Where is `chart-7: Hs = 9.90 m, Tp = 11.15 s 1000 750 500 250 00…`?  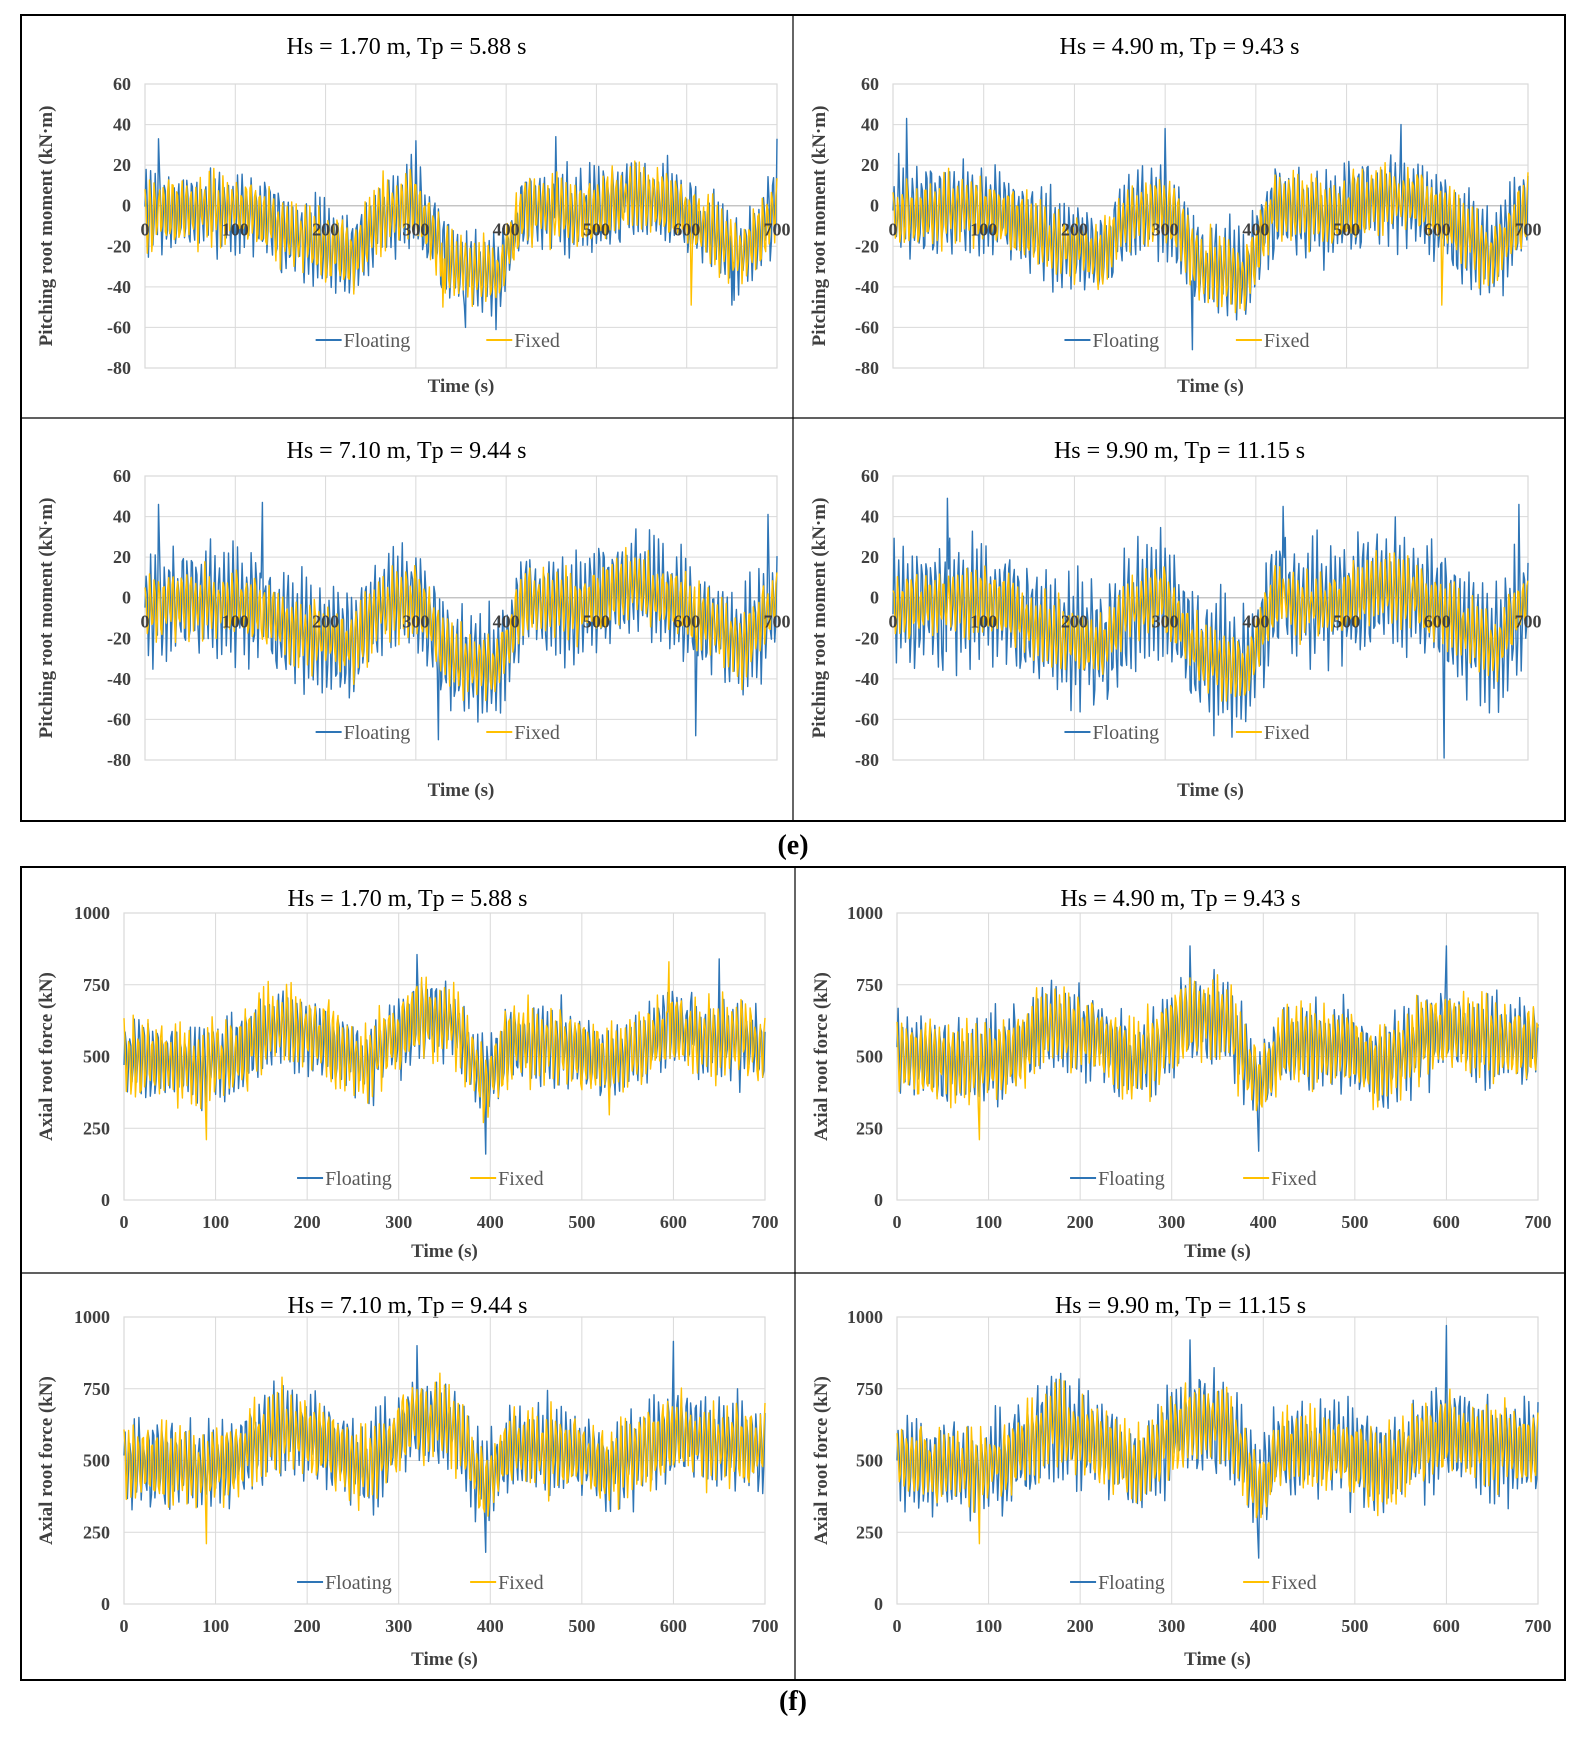
chart-7: Hs = 9.90 m, Tp = 11.15 s 1000 750 500 250 00… is located at coordinates (1181, 1481).